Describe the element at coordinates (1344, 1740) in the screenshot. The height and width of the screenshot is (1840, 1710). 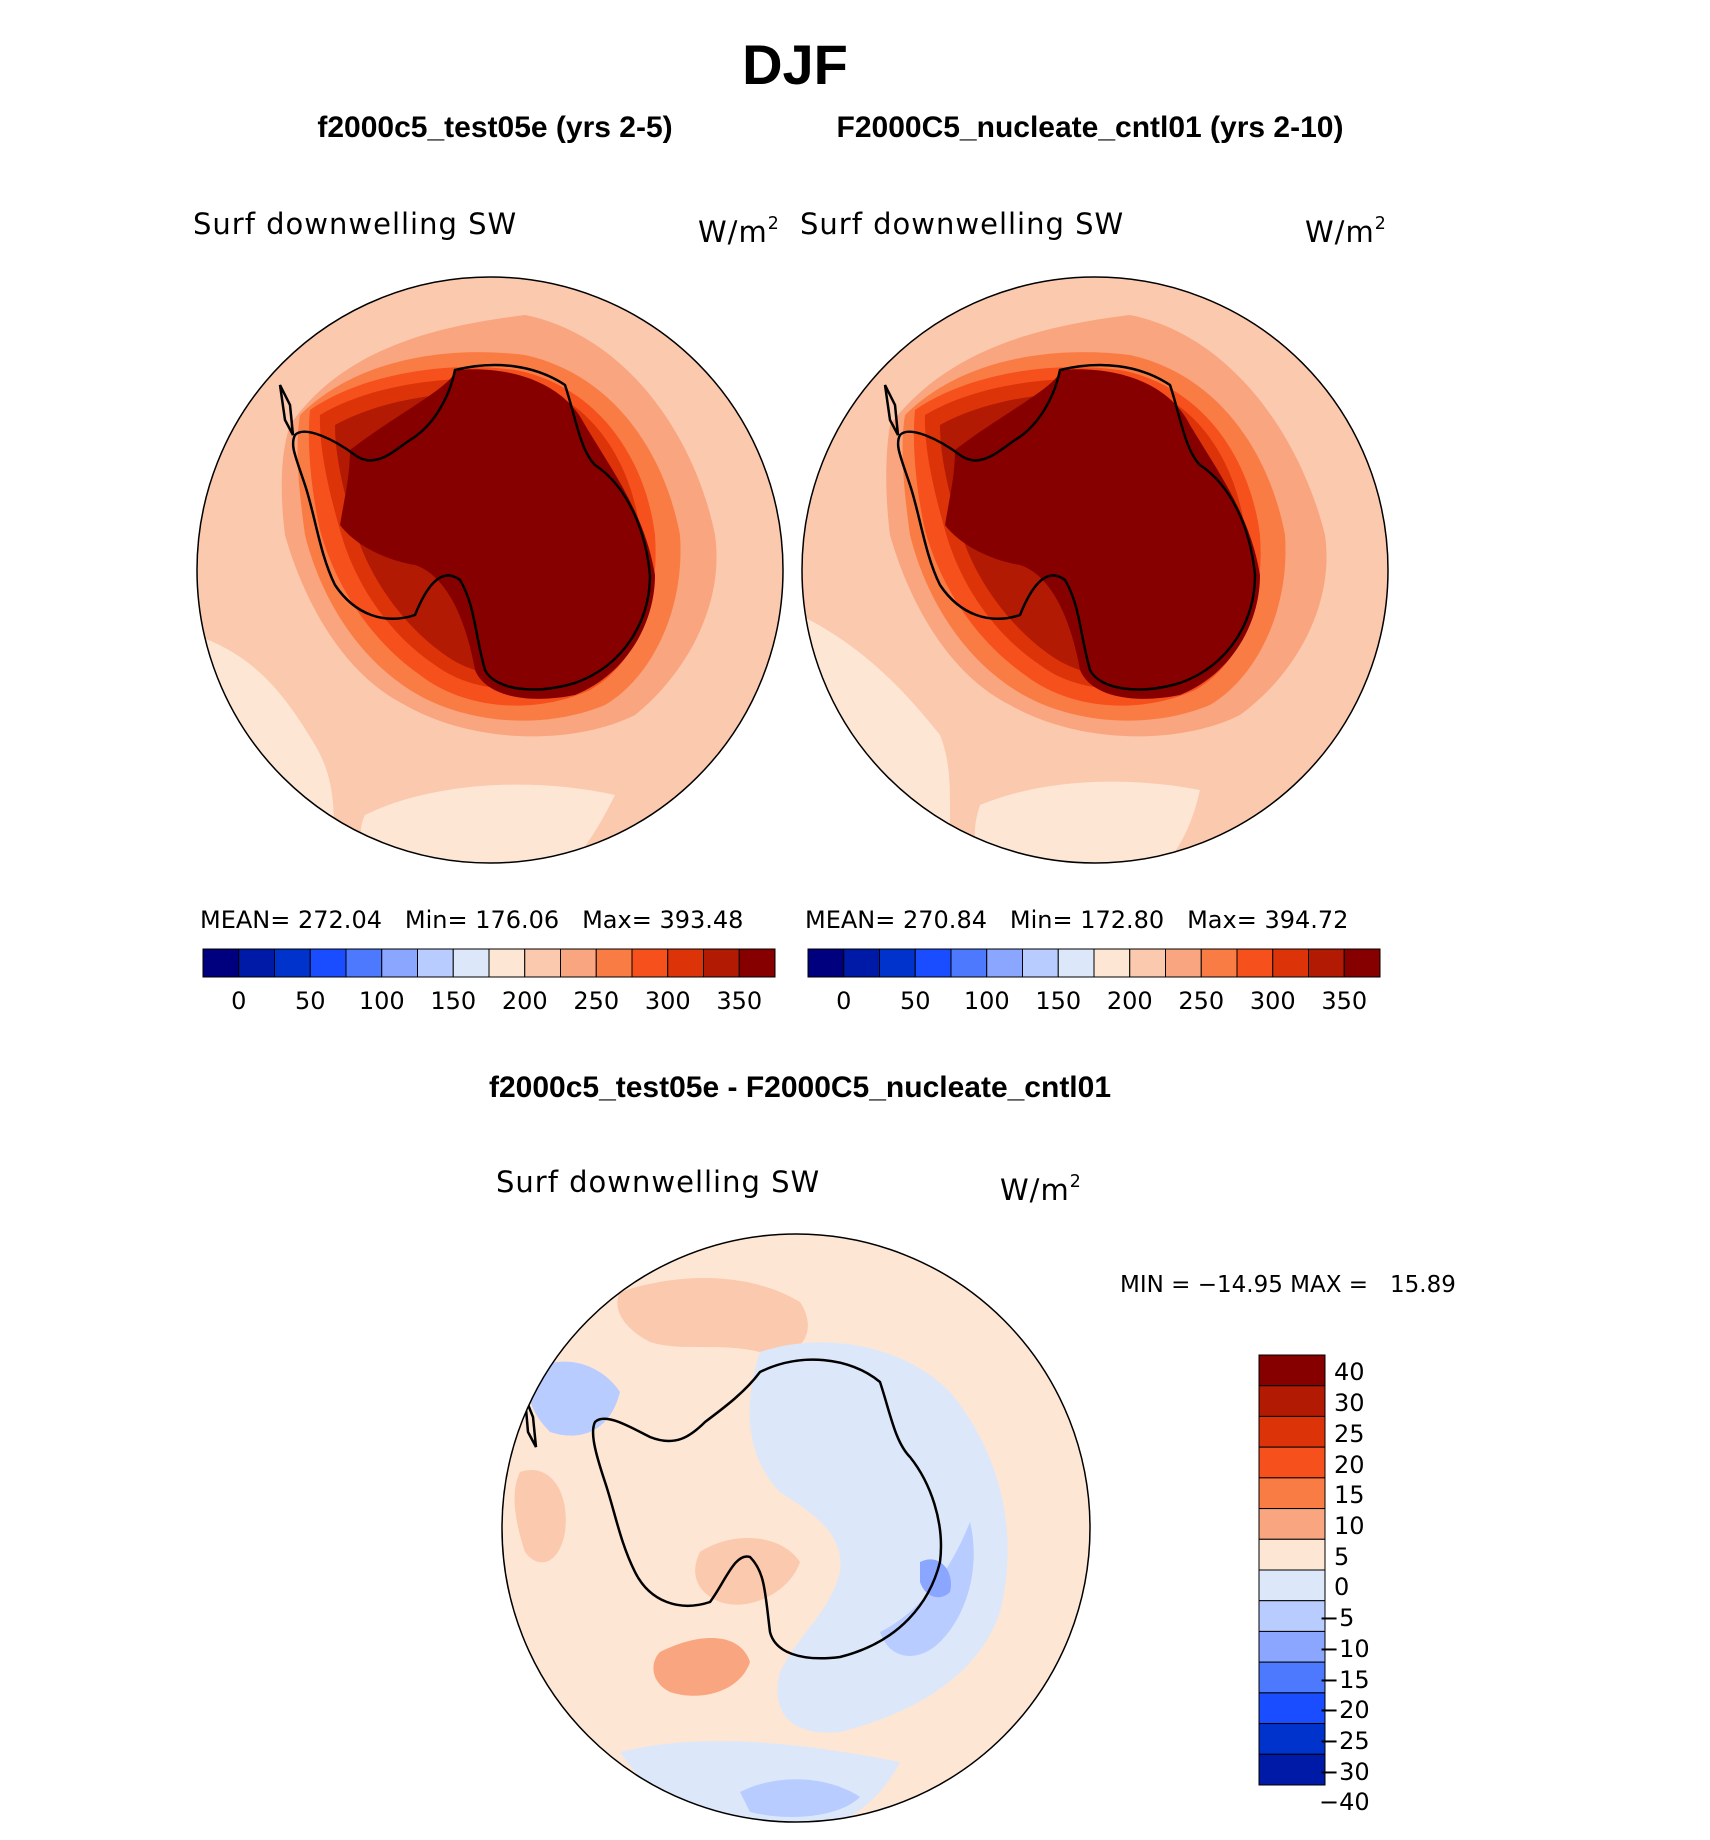
I see `colorbar-tick-label: −25` at that location.